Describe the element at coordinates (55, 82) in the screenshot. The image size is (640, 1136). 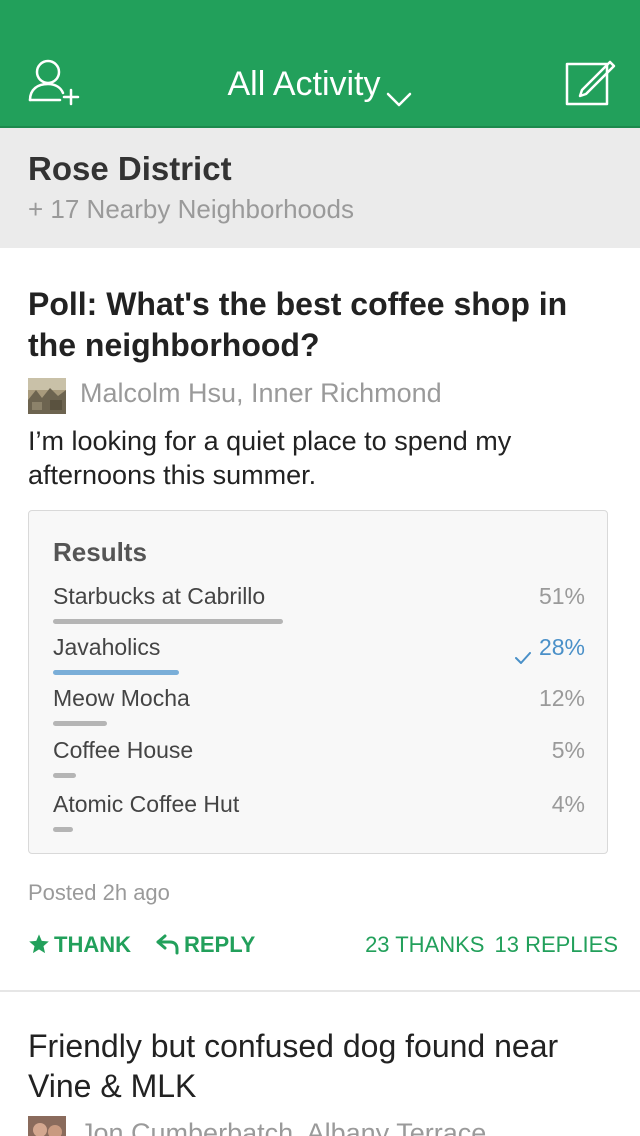
I see `add-user-icon` at that location.